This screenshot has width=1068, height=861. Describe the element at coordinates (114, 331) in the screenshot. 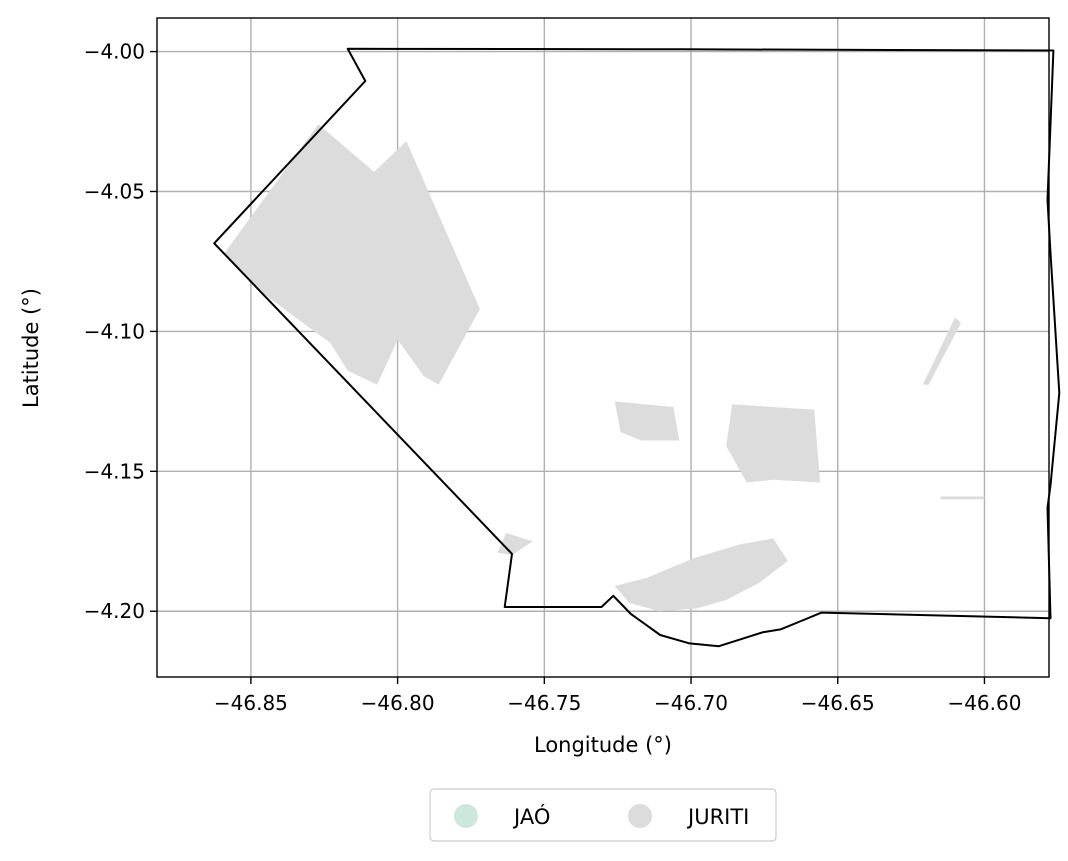

I see `y-tick-label: −4.10` at that location.